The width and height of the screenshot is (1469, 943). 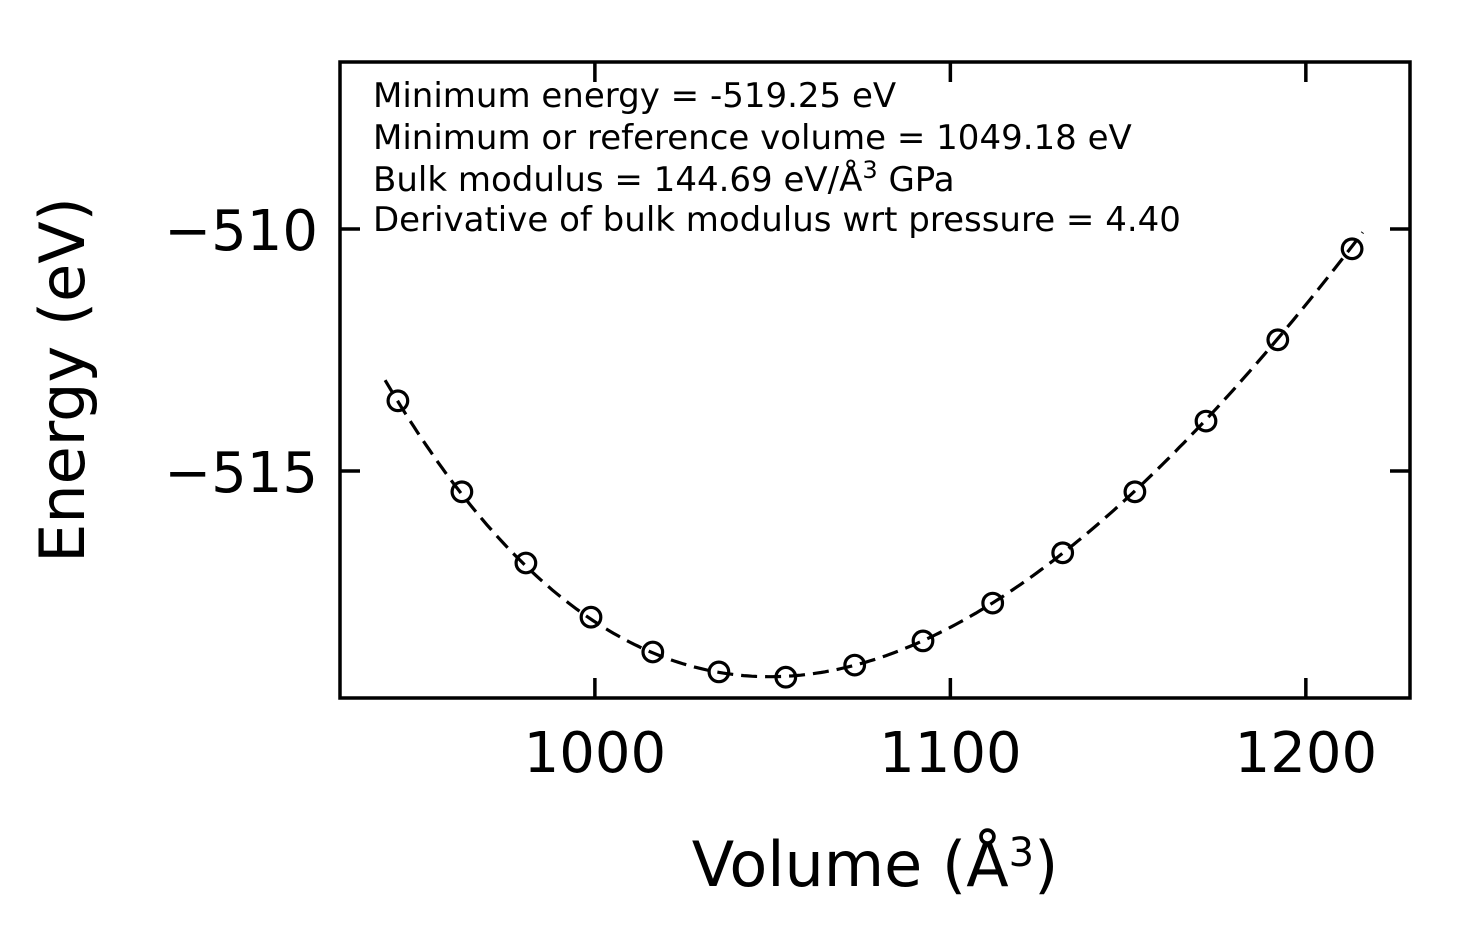 What do you see at coordinates (950, 753) in the screenshot?
I see `x-tick-label: 1100` at bounding box center [950, 753].